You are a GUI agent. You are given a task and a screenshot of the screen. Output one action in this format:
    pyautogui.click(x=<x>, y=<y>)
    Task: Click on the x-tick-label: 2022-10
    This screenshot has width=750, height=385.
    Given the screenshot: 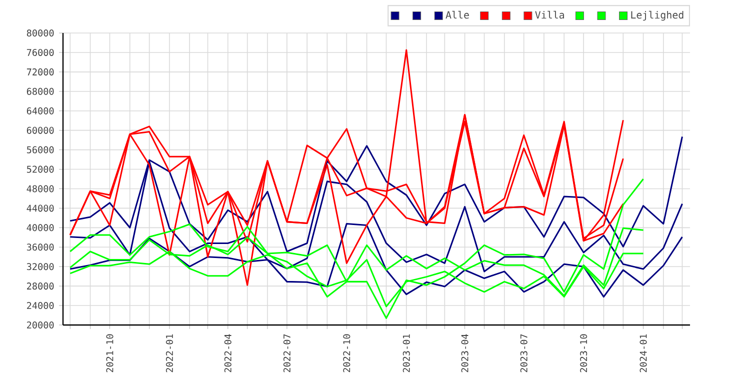 What is the action you would take?
    pyautogui.click(x=346, y=353)
    